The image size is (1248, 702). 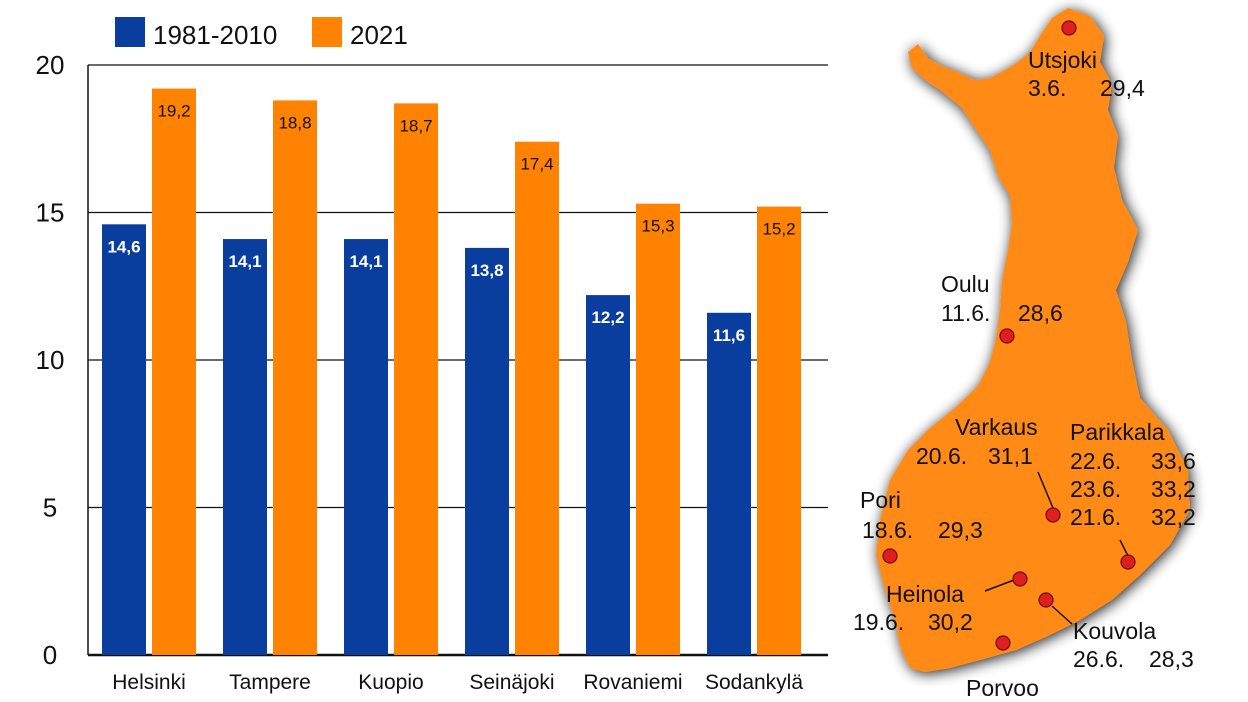 I want to click on bar-value-label: 12,2, so click(x=607, y=317).